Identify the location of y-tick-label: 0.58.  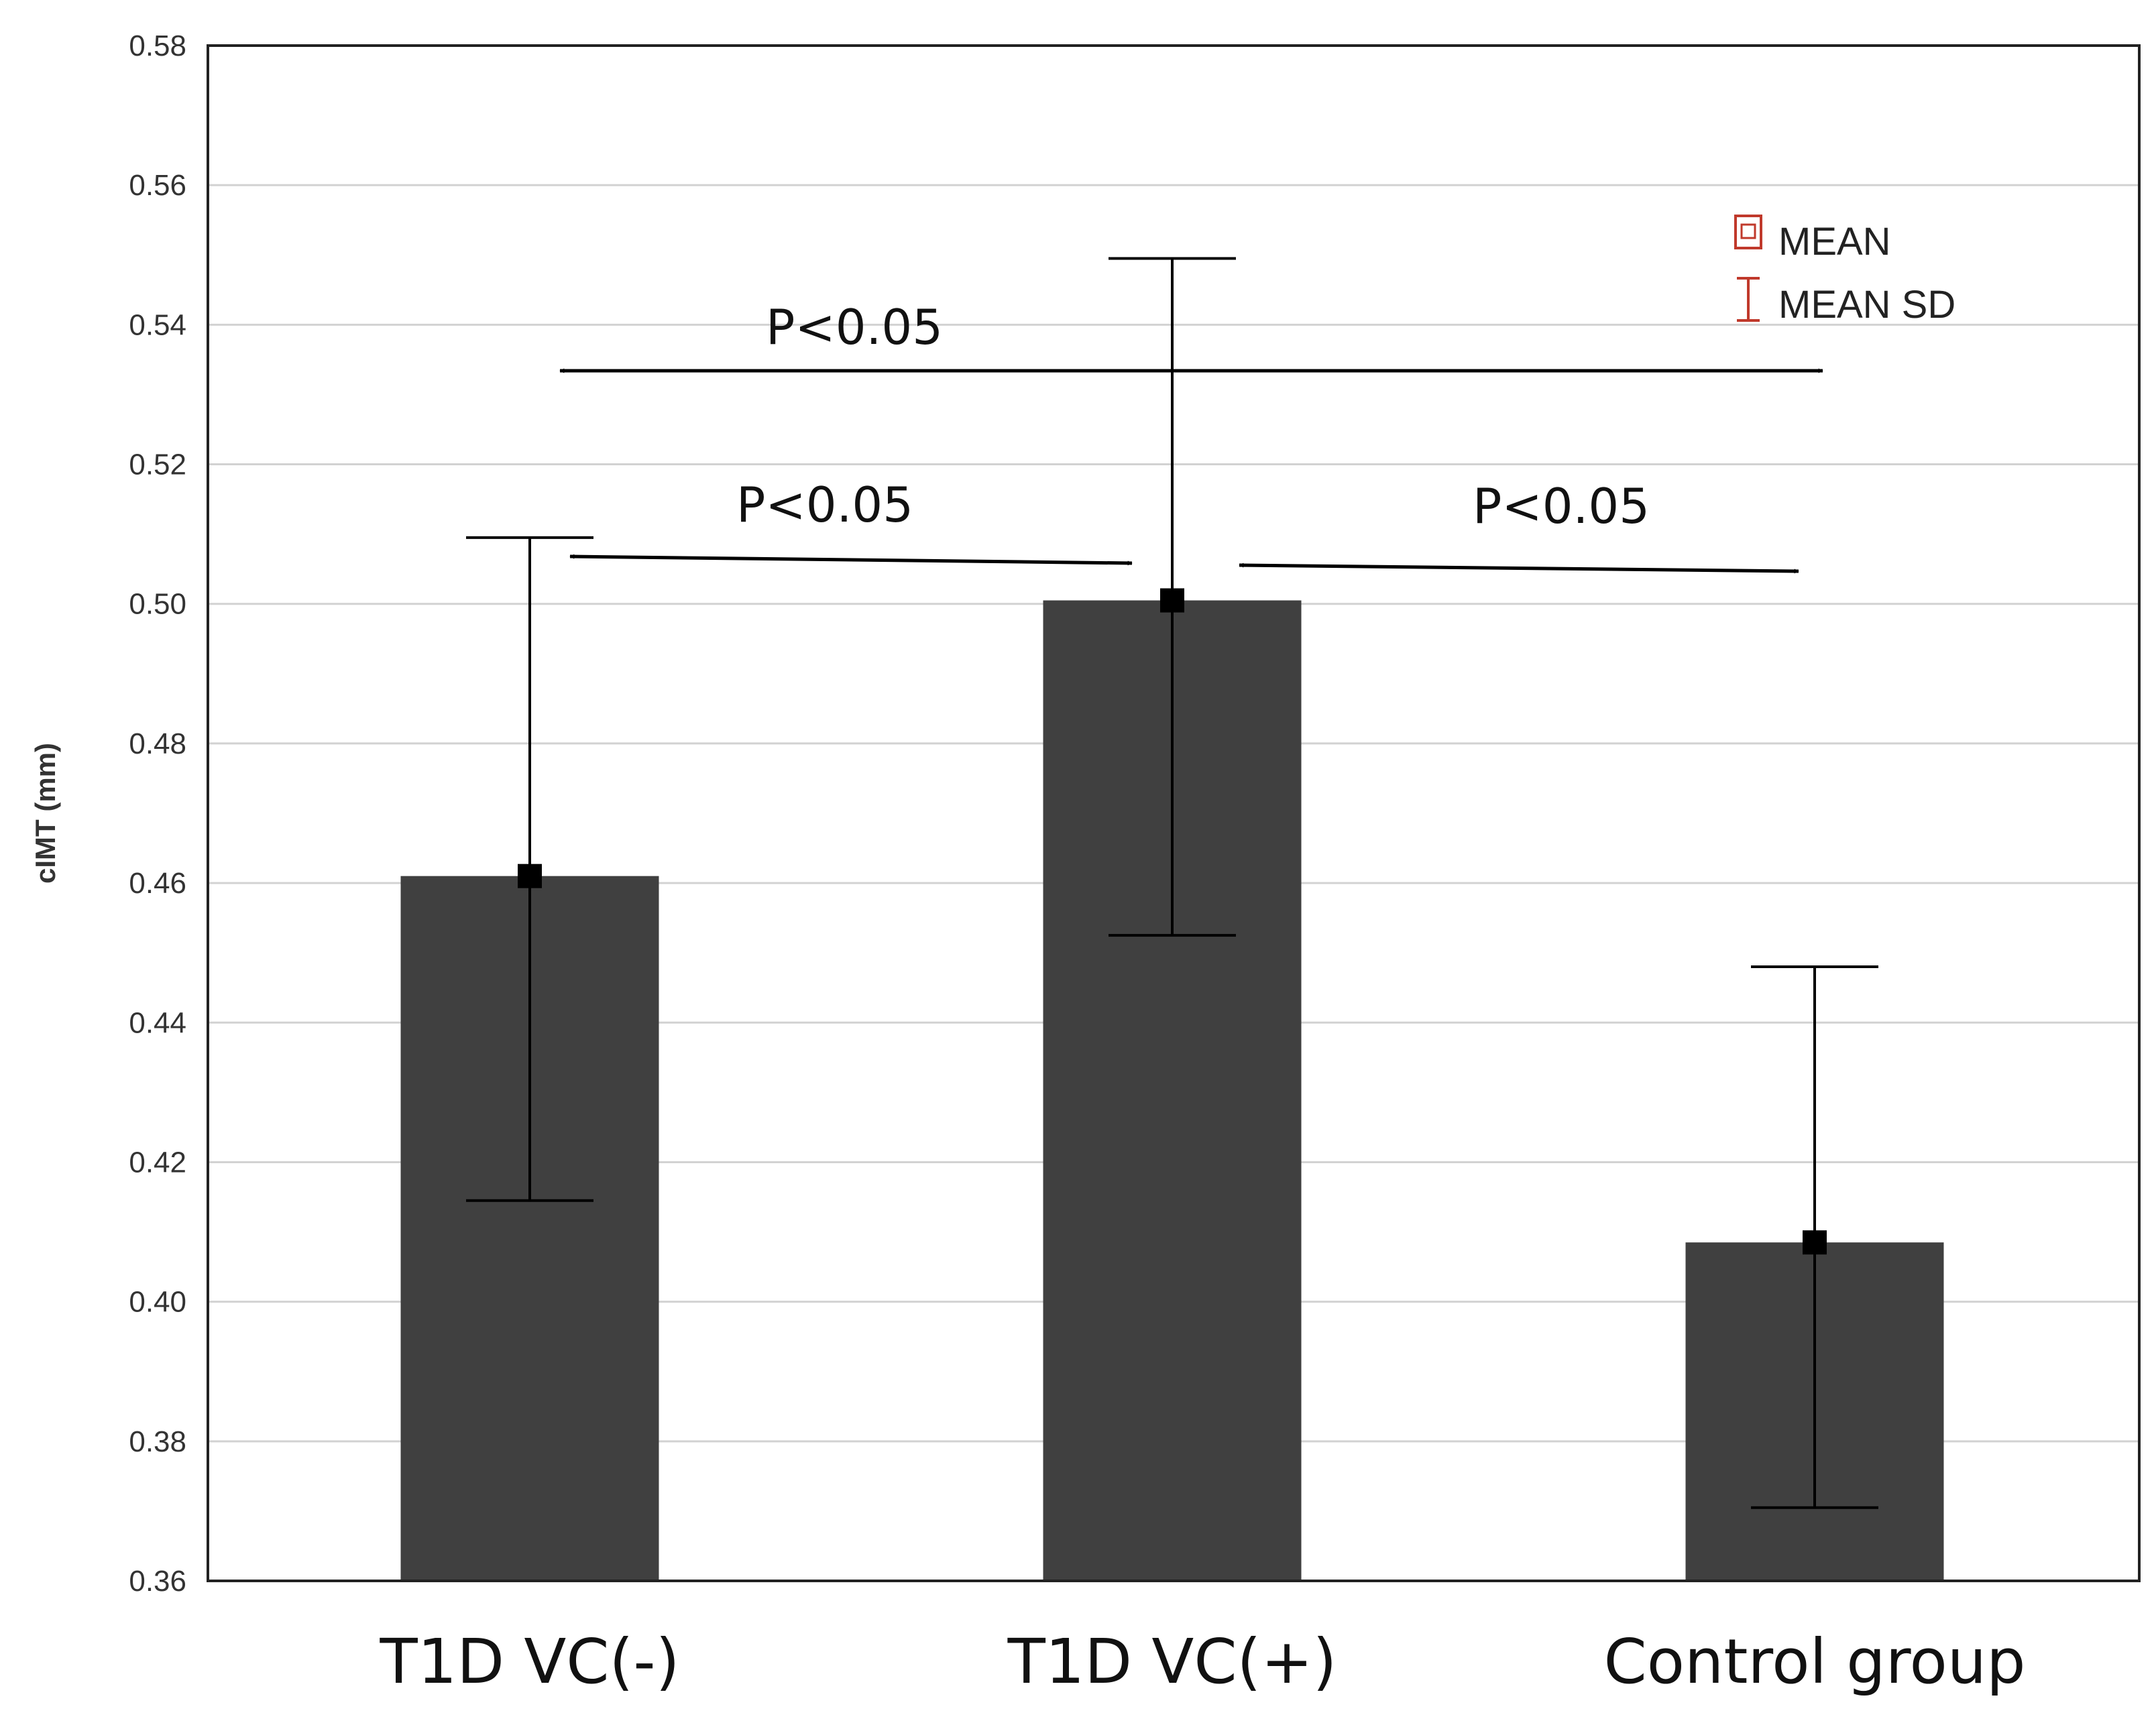
(157, 45).